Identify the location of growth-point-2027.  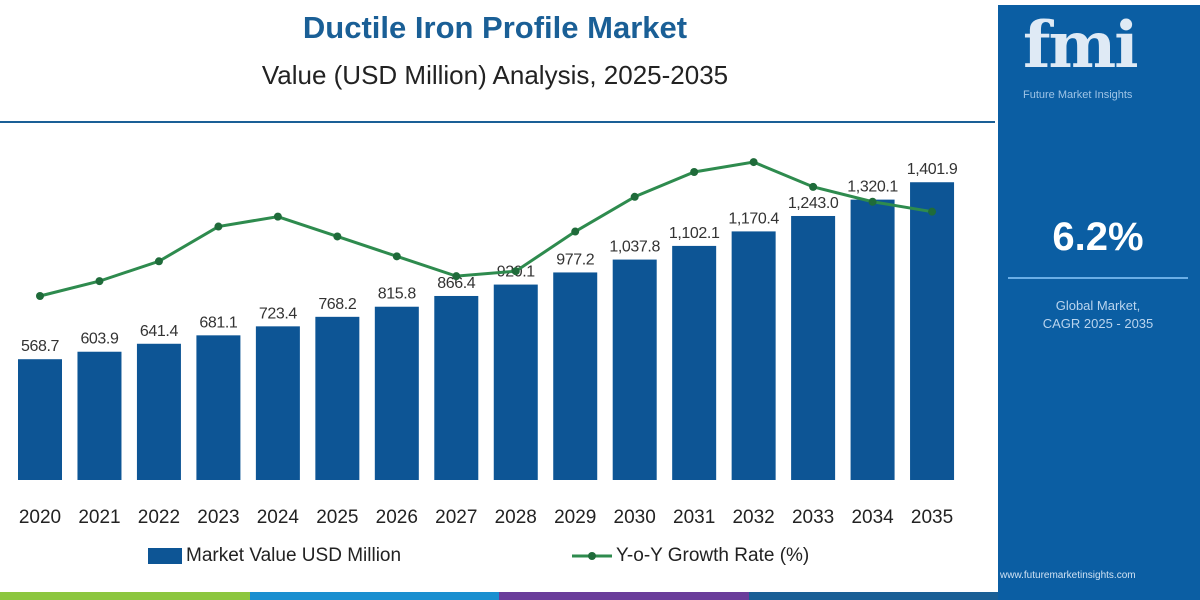
(456, 276).